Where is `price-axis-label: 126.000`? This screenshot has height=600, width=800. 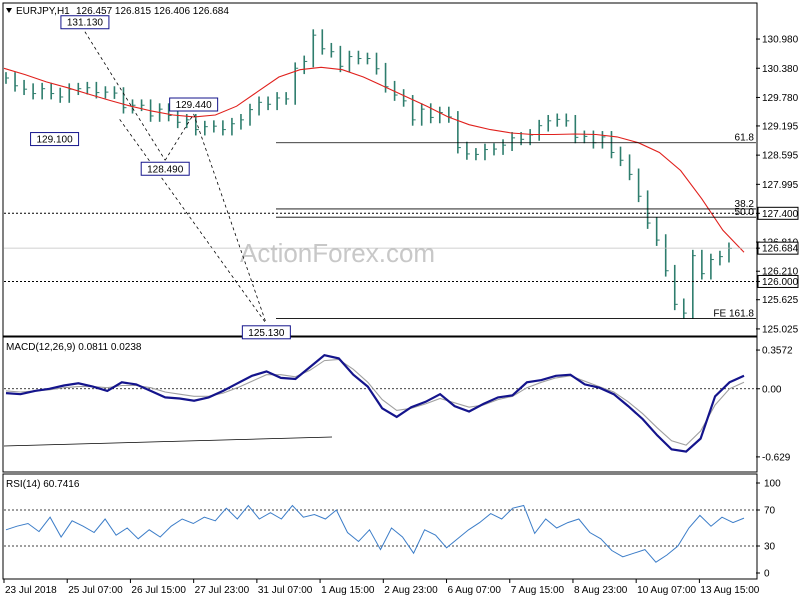
price-axis-label: 126.000 is located at coordinates (780, 282).